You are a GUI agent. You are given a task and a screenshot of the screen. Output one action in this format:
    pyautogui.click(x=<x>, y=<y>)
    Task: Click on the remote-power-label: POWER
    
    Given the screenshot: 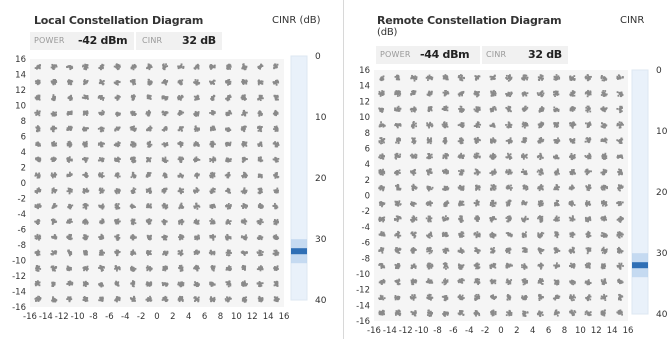 What is the action you would take?
    pyautogui.click(x=395, y=54)
    